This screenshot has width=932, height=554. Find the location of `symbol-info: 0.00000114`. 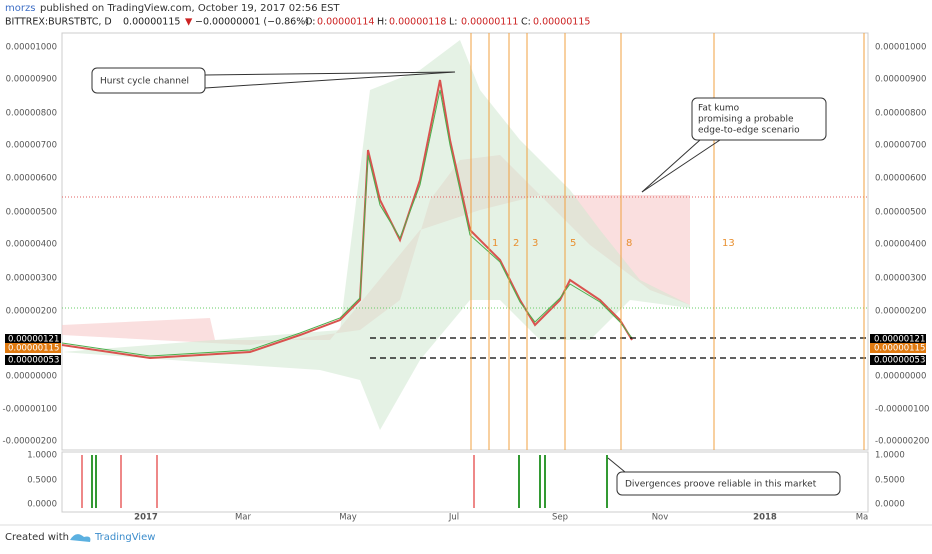

symbol-info: 0.00000114 is located at coordinates (345, 22).